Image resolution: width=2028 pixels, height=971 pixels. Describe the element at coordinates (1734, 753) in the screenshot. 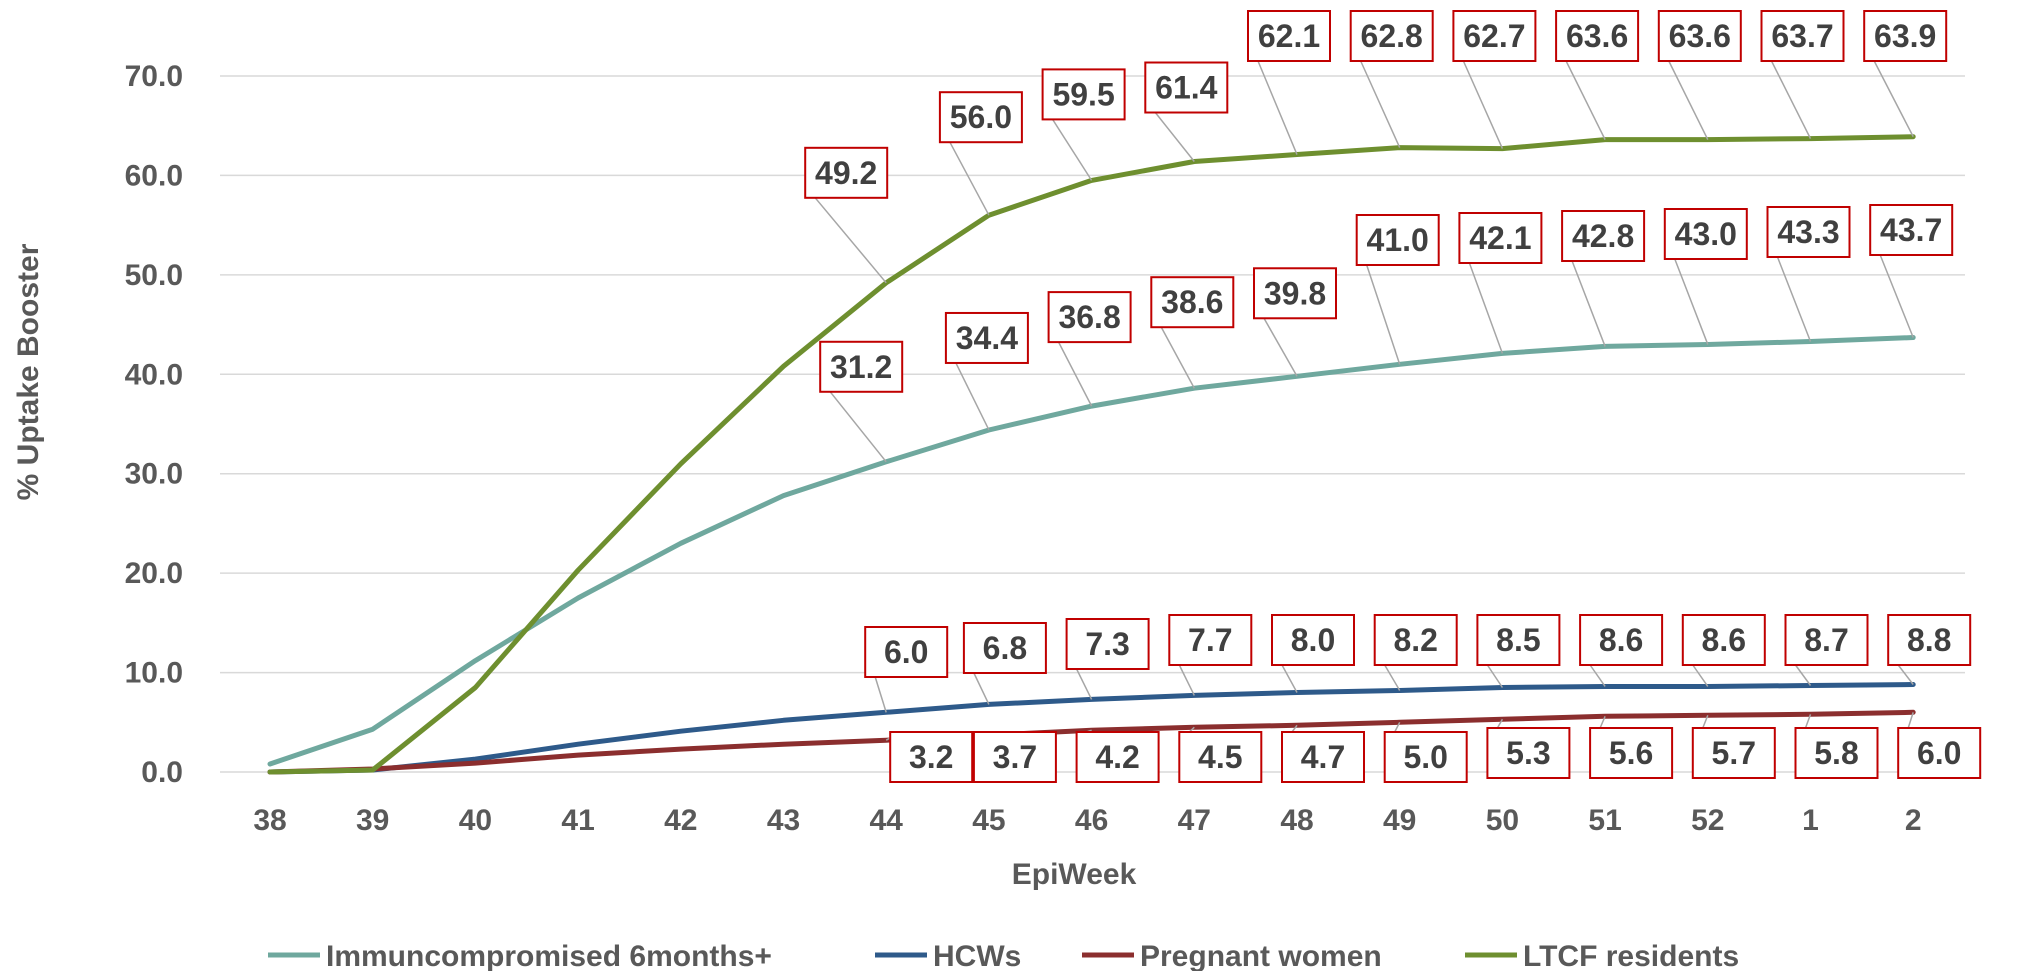

I see `data-label: 5.7` at that location.